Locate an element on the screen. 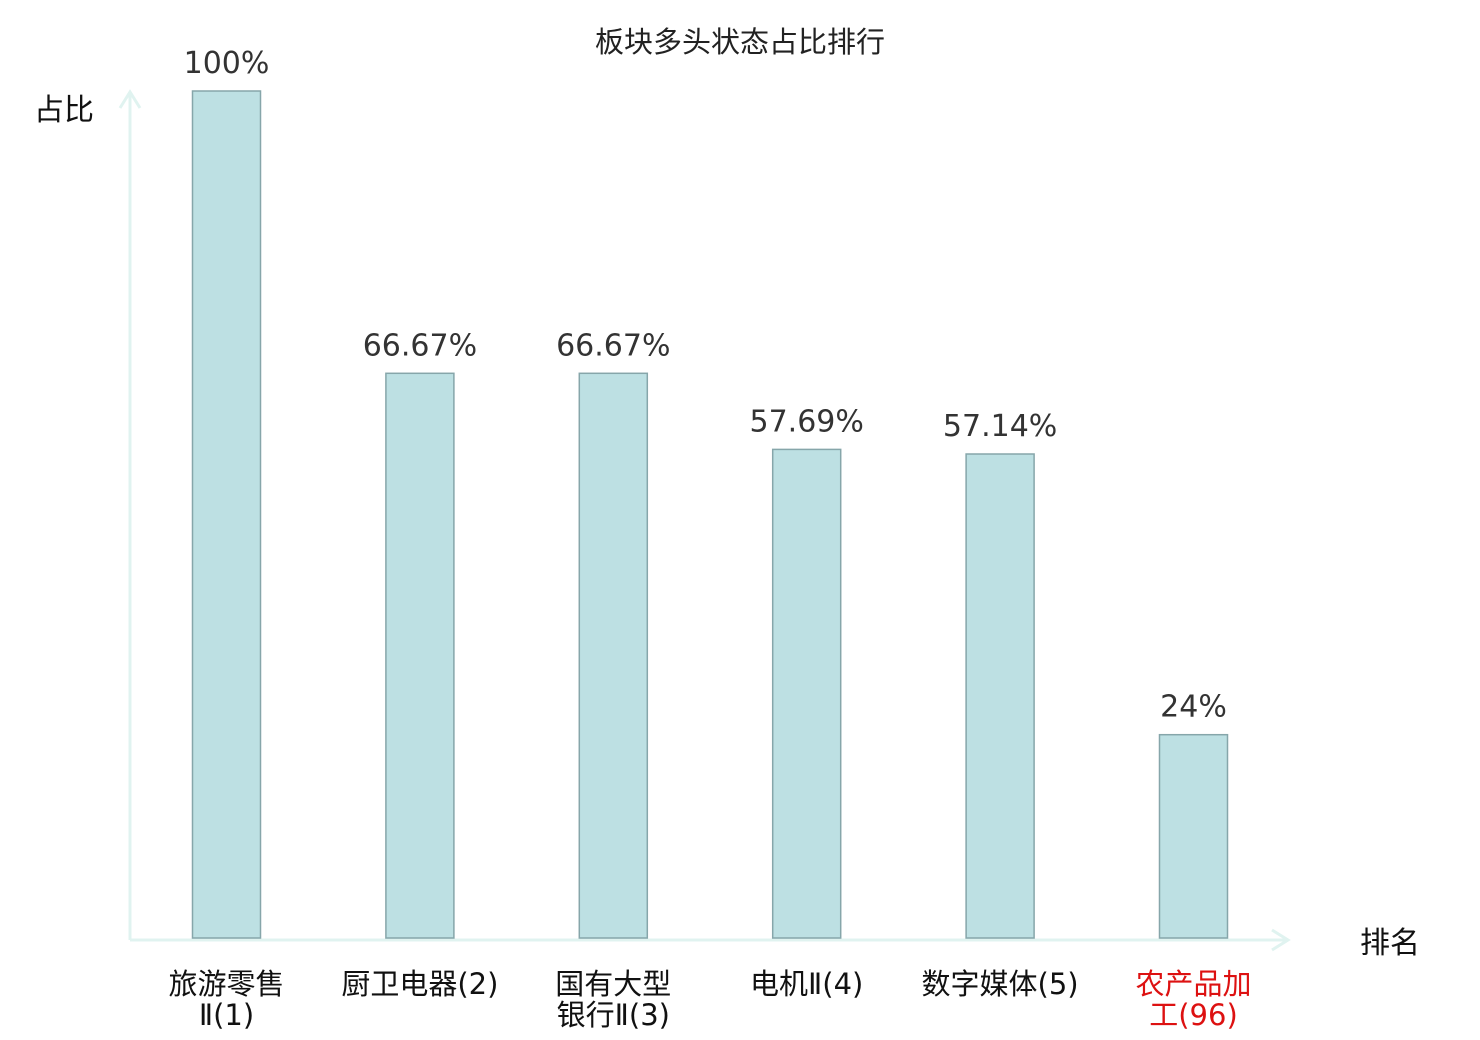 The image size is (1480, 1040). category-label-line: 厨卫电器(2) is located at coordinates (419, 984).